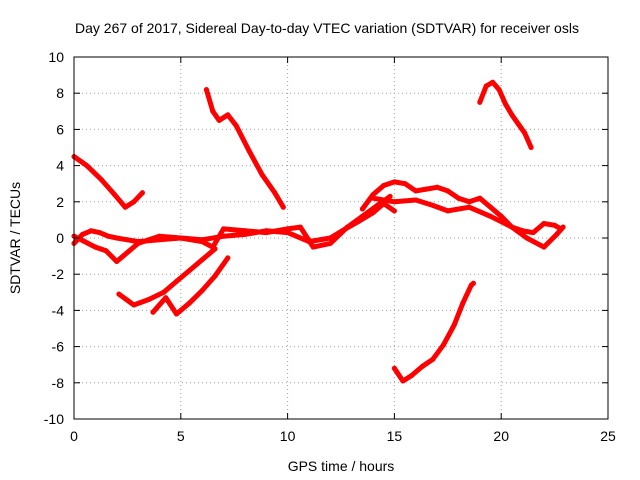 The image size is (640, 480). I want to click on x-tick-label: 5, so click(181, 436).